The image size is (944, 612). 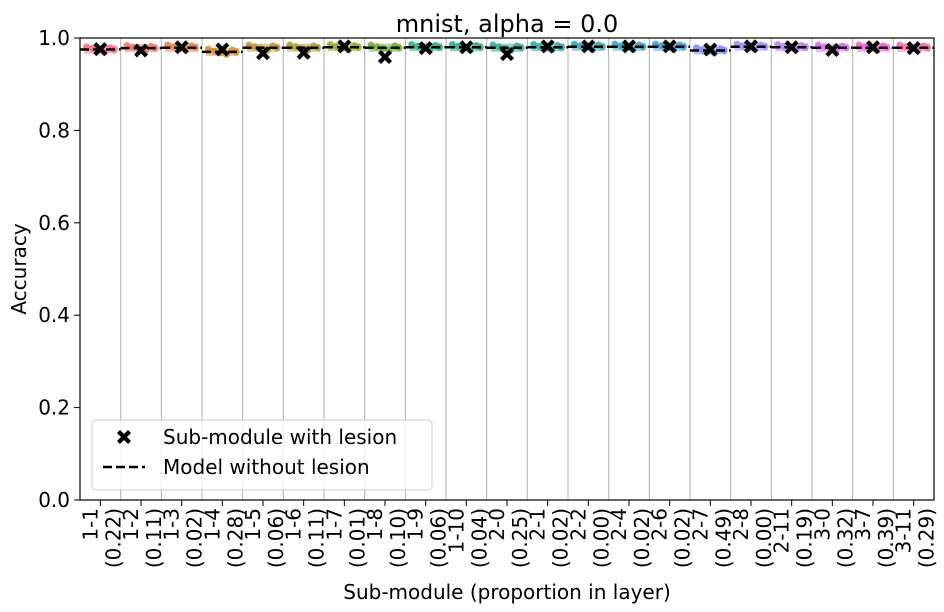 I want to click on x-tick-proportion: (0.28), so click(x=235, y=538).